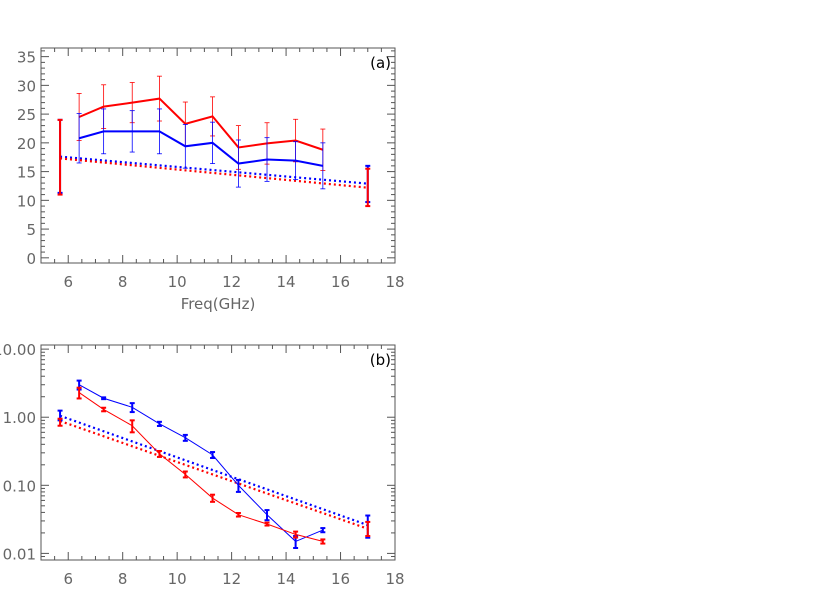 The width and height of the screenshot is (830, 593). Describe the element at coordinates (380, 360) in the screenshot. I see `panel-label: (b)` at that location.